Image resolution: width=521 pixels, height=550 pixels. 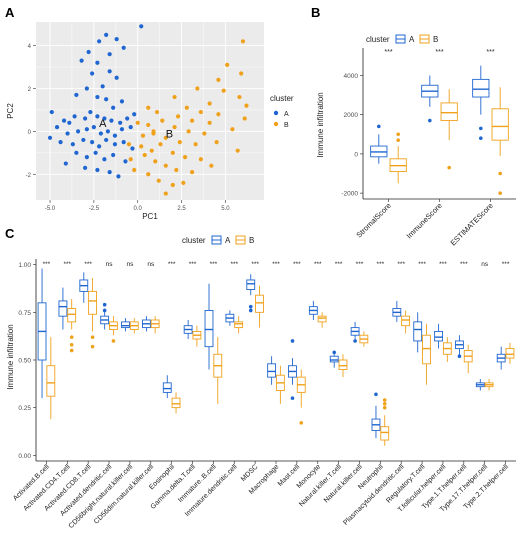 I want to click on panel-a-plot-background, so click(x=150, y=111).